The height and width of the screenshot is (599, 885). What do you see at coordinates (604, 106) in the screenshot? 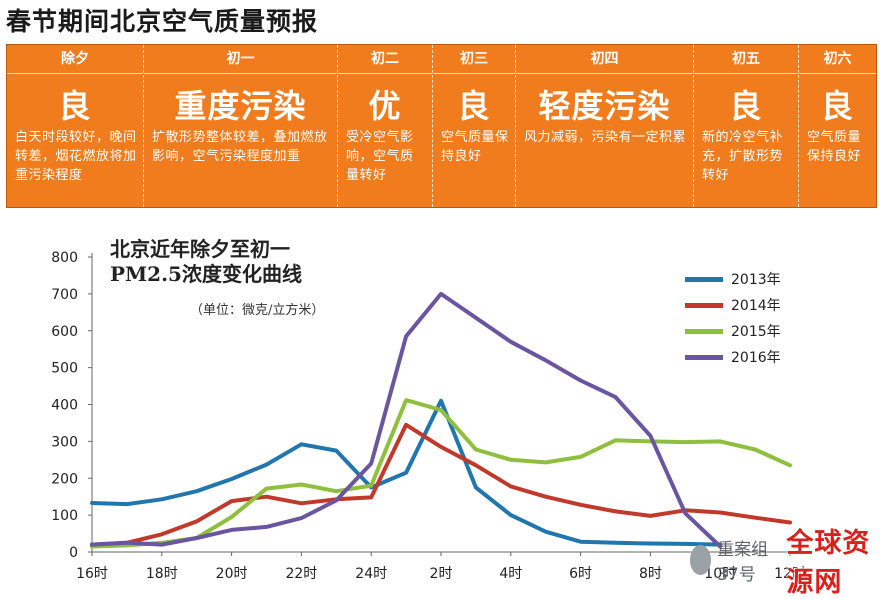
I see `forecast-grade: 轻度污染` at bounding box center [604, 106].